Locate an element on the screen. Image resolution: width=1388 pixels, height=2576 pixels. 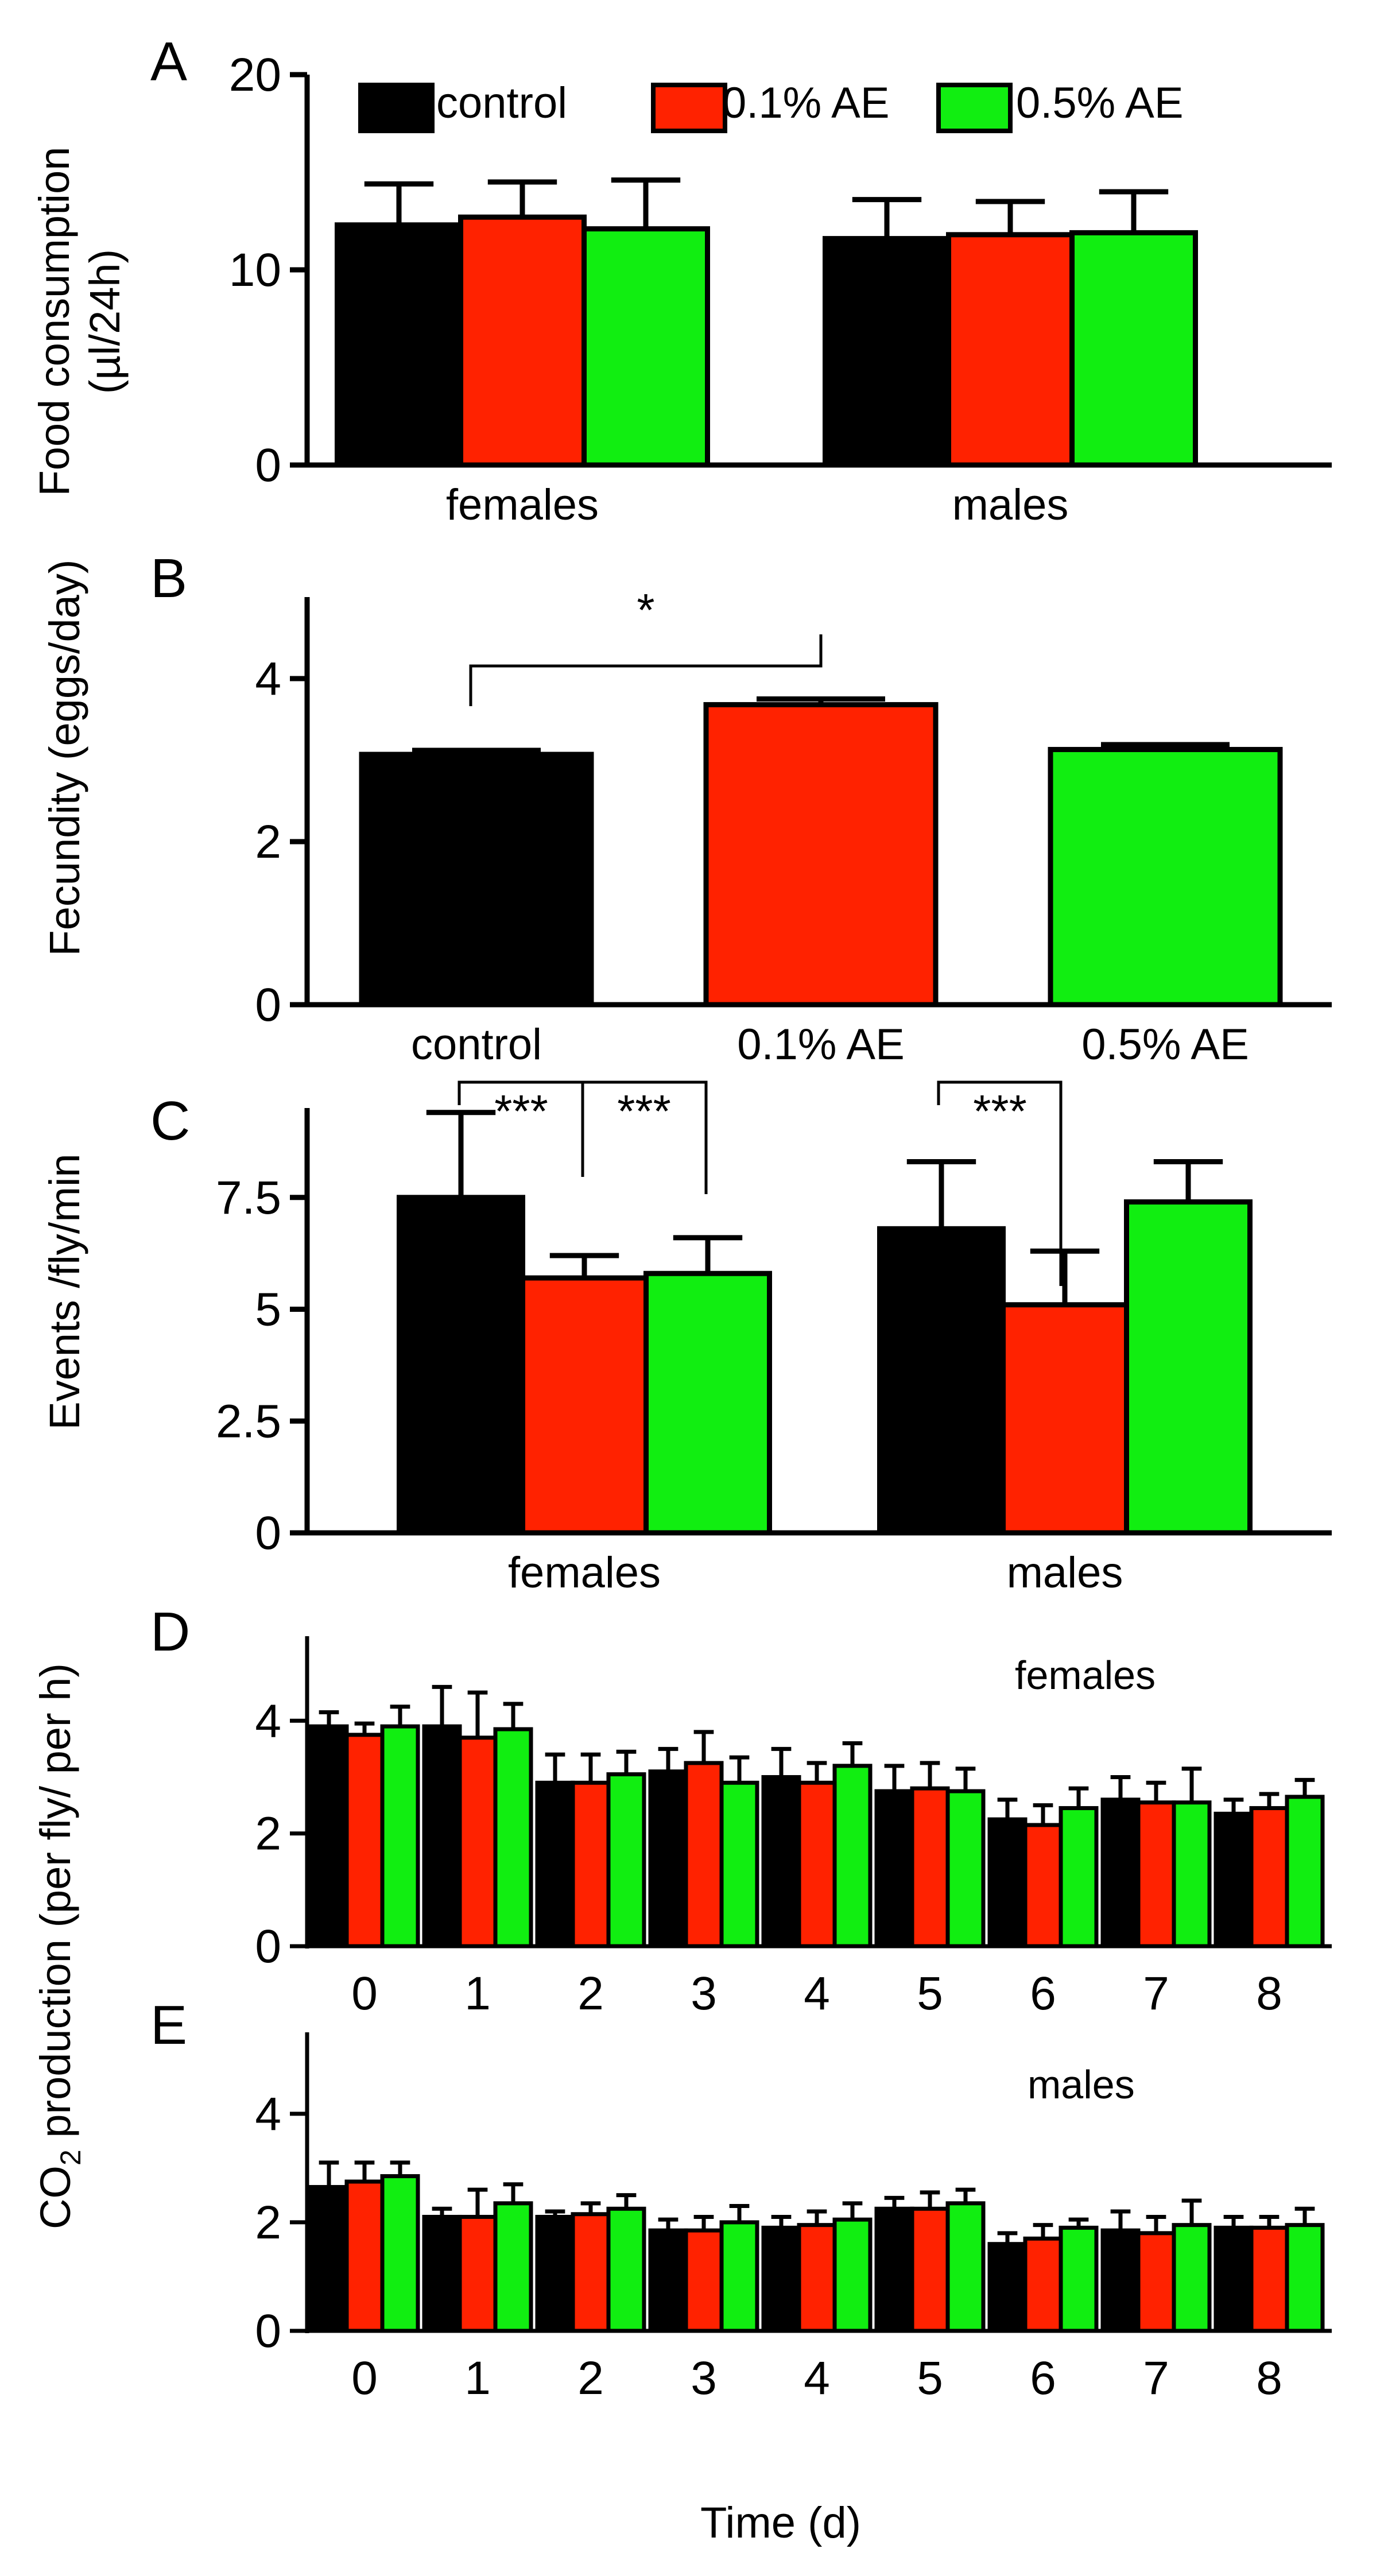
panel-a-ylabel: Food consumption (µl/24h) is located at coordinates (79, 322).